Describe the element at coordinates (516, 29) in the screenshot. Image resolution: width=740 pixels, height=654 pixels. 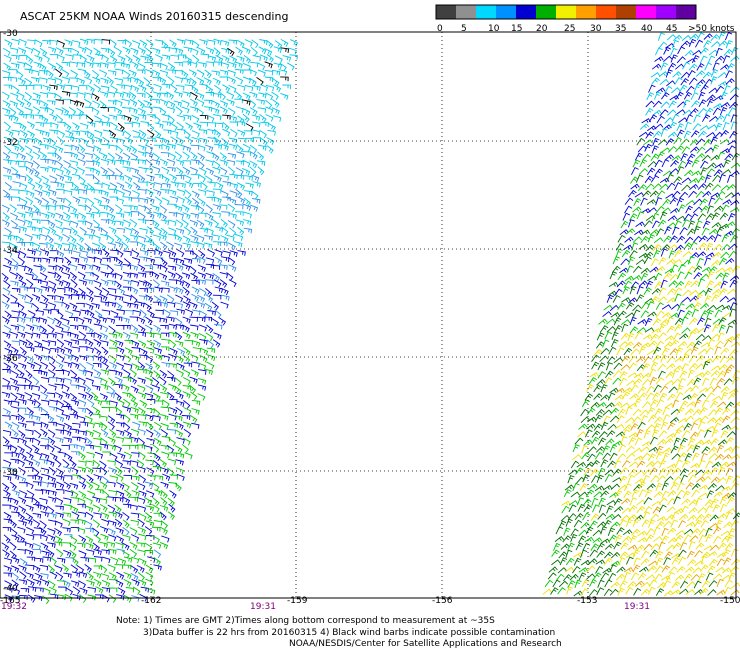
I see `legend-tick-label: 15` at that location.